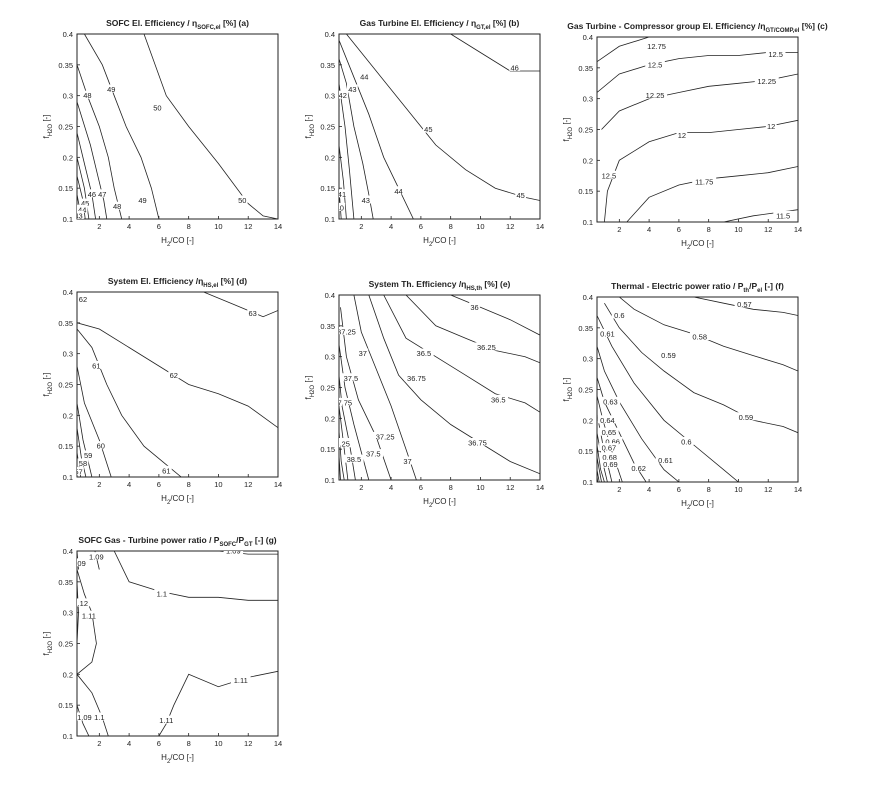  What do you see at coordinates (619, 315) in the screenshot?
I see `contour-label: 0.6` at bounding box center [619, 315].